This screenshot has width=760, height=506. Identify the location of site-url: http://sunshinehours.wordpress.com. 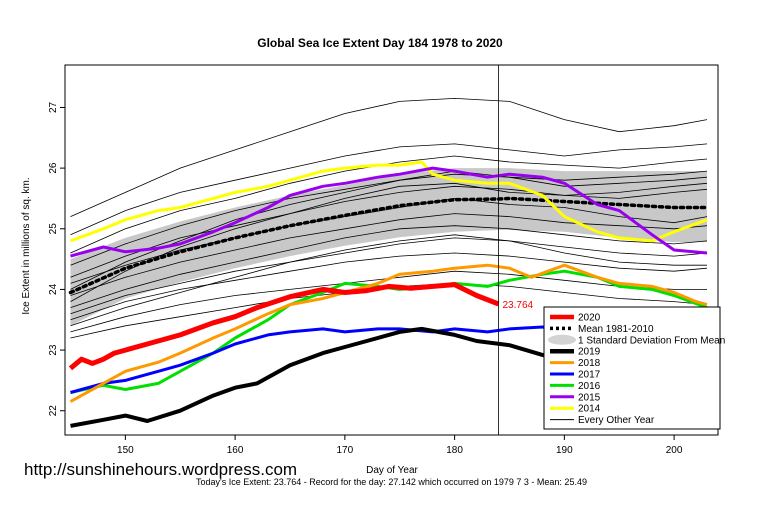
(160, 469).